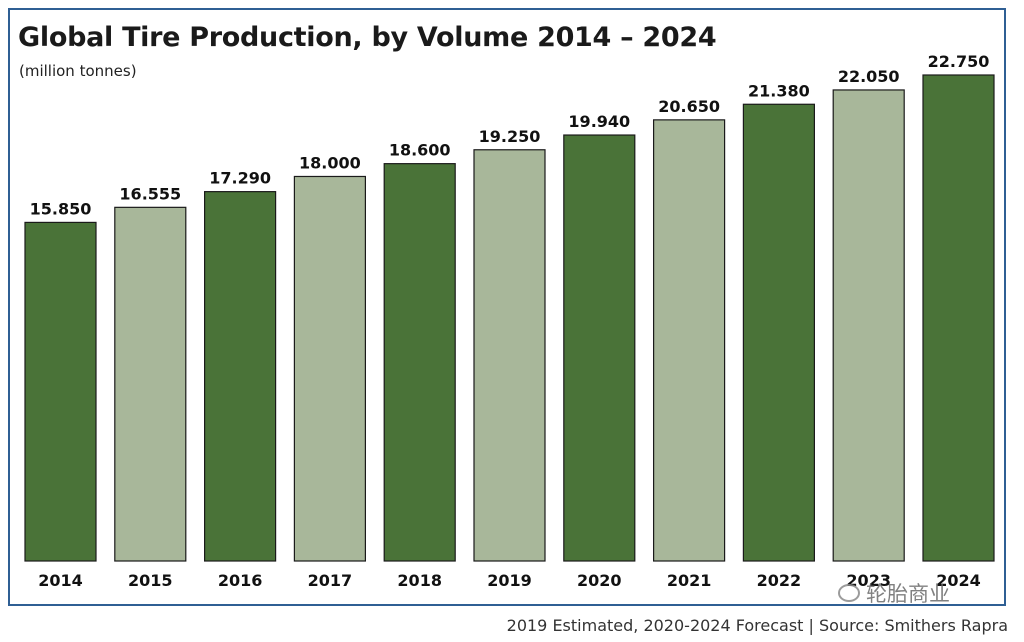 This screenshot has height=642, width=1024. I want to click on bar-2023, so click(868, 325).